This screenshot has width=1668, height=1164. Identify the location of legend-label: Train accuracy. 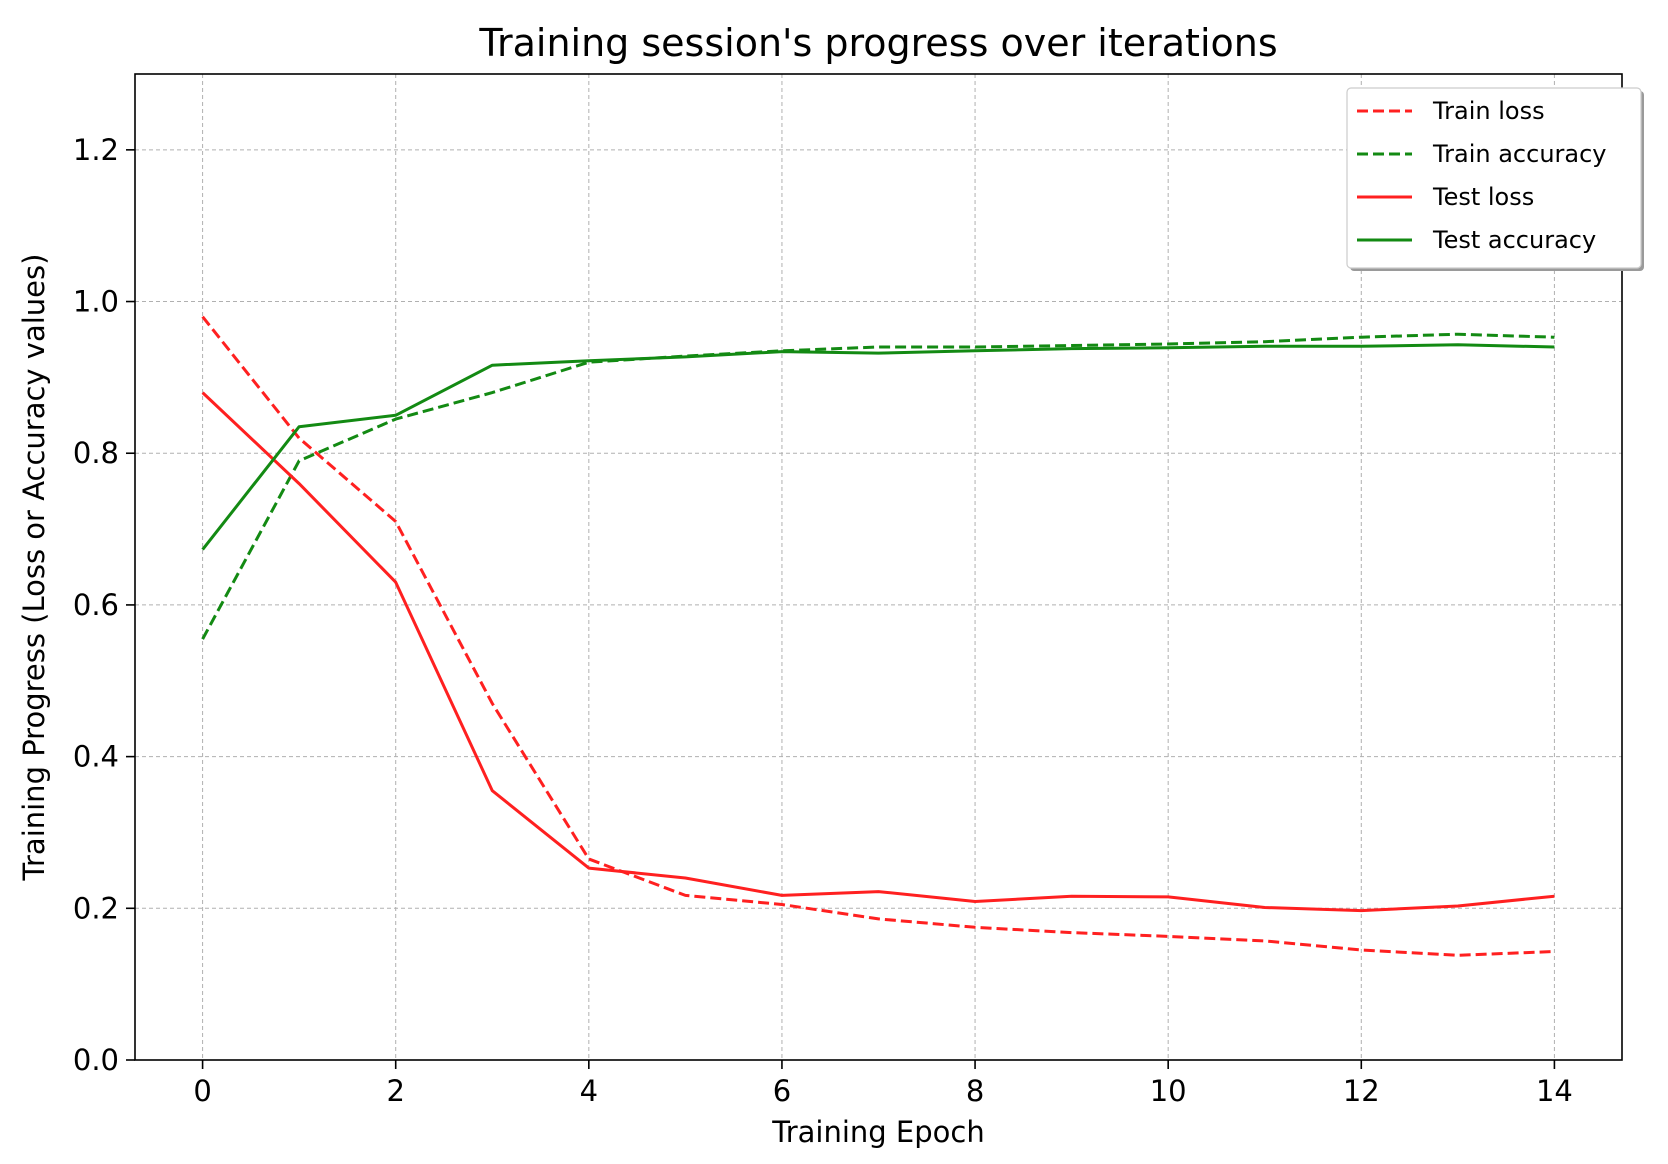
(1519, 154).